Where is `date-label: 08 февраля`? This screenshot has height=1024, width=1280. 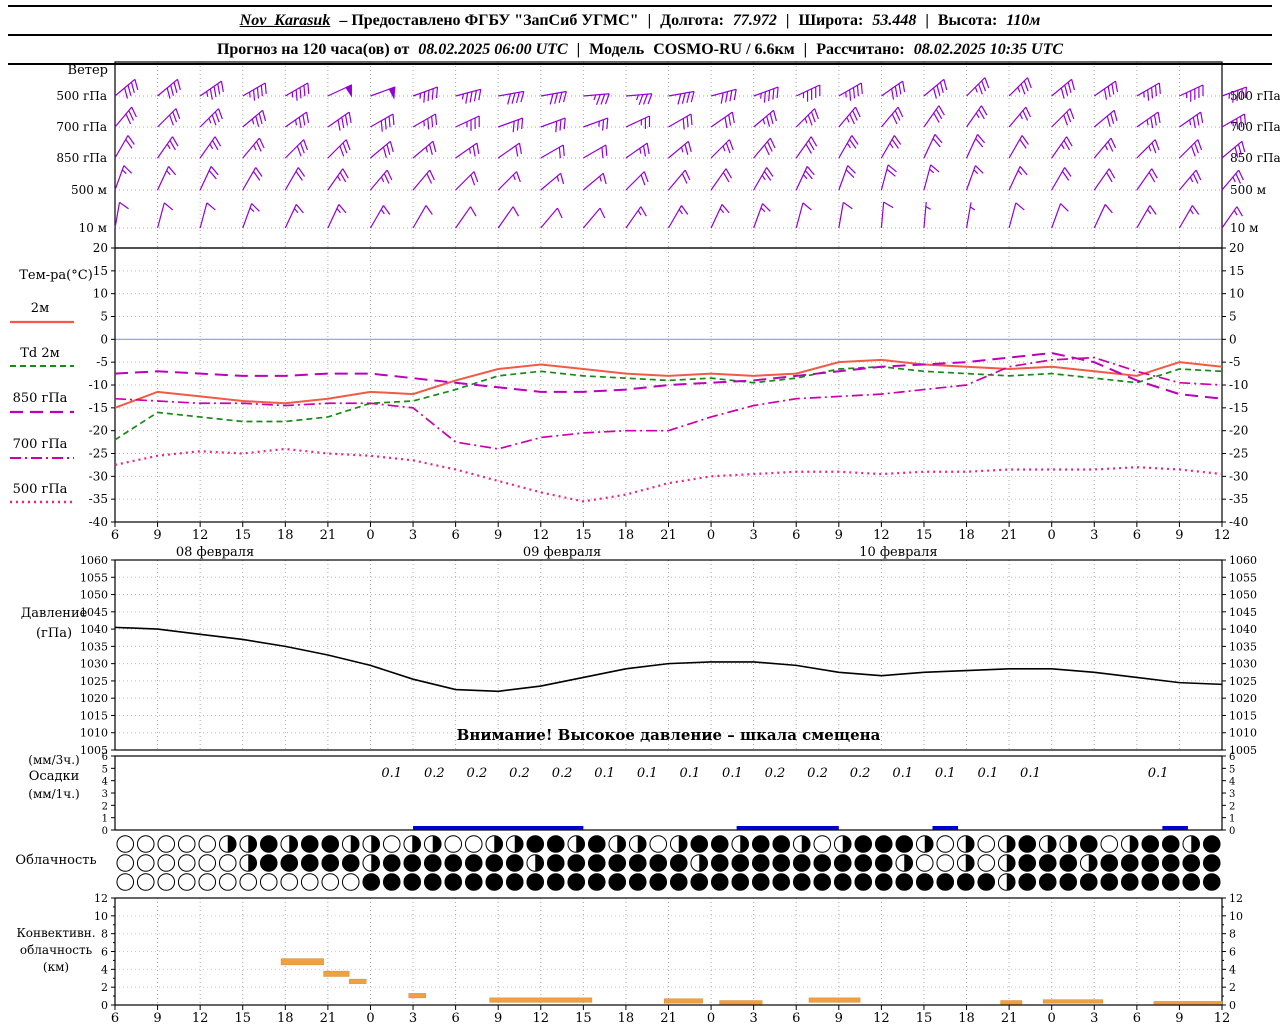
date-label: 08 февраля is located at coordinates (215, 552).